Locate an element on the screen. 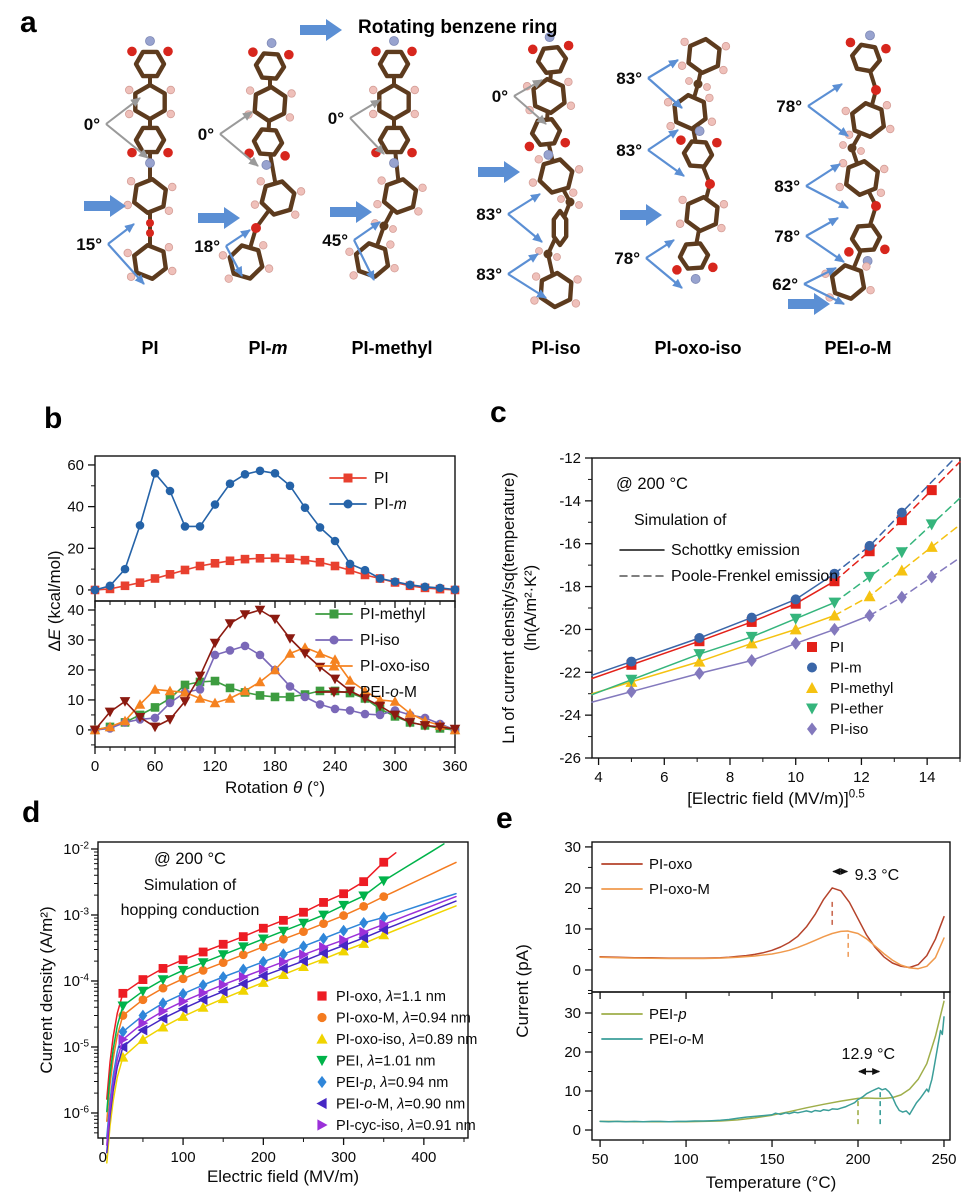 The height and width of the screenshot is (1204, 978). series-PI-m is located at coordinates (275, 530).